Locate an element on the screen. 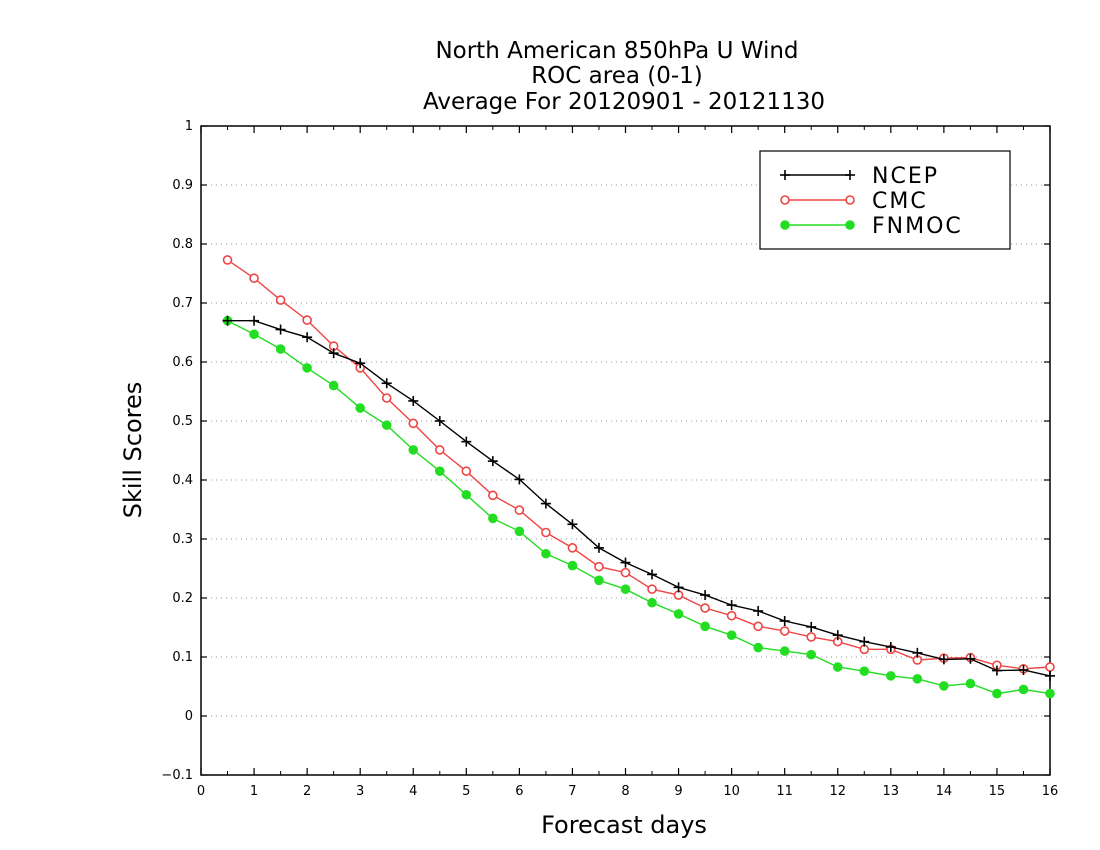  x-tick-label: 16 is located at coordinates (1050, 791).